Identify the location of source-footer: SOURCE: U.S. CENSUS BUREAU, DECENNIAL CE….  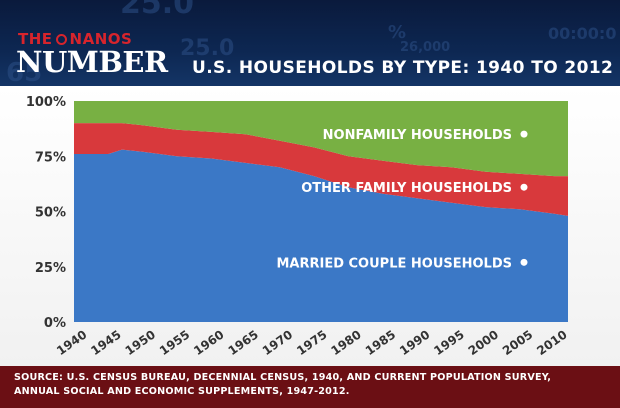
(310, 387).